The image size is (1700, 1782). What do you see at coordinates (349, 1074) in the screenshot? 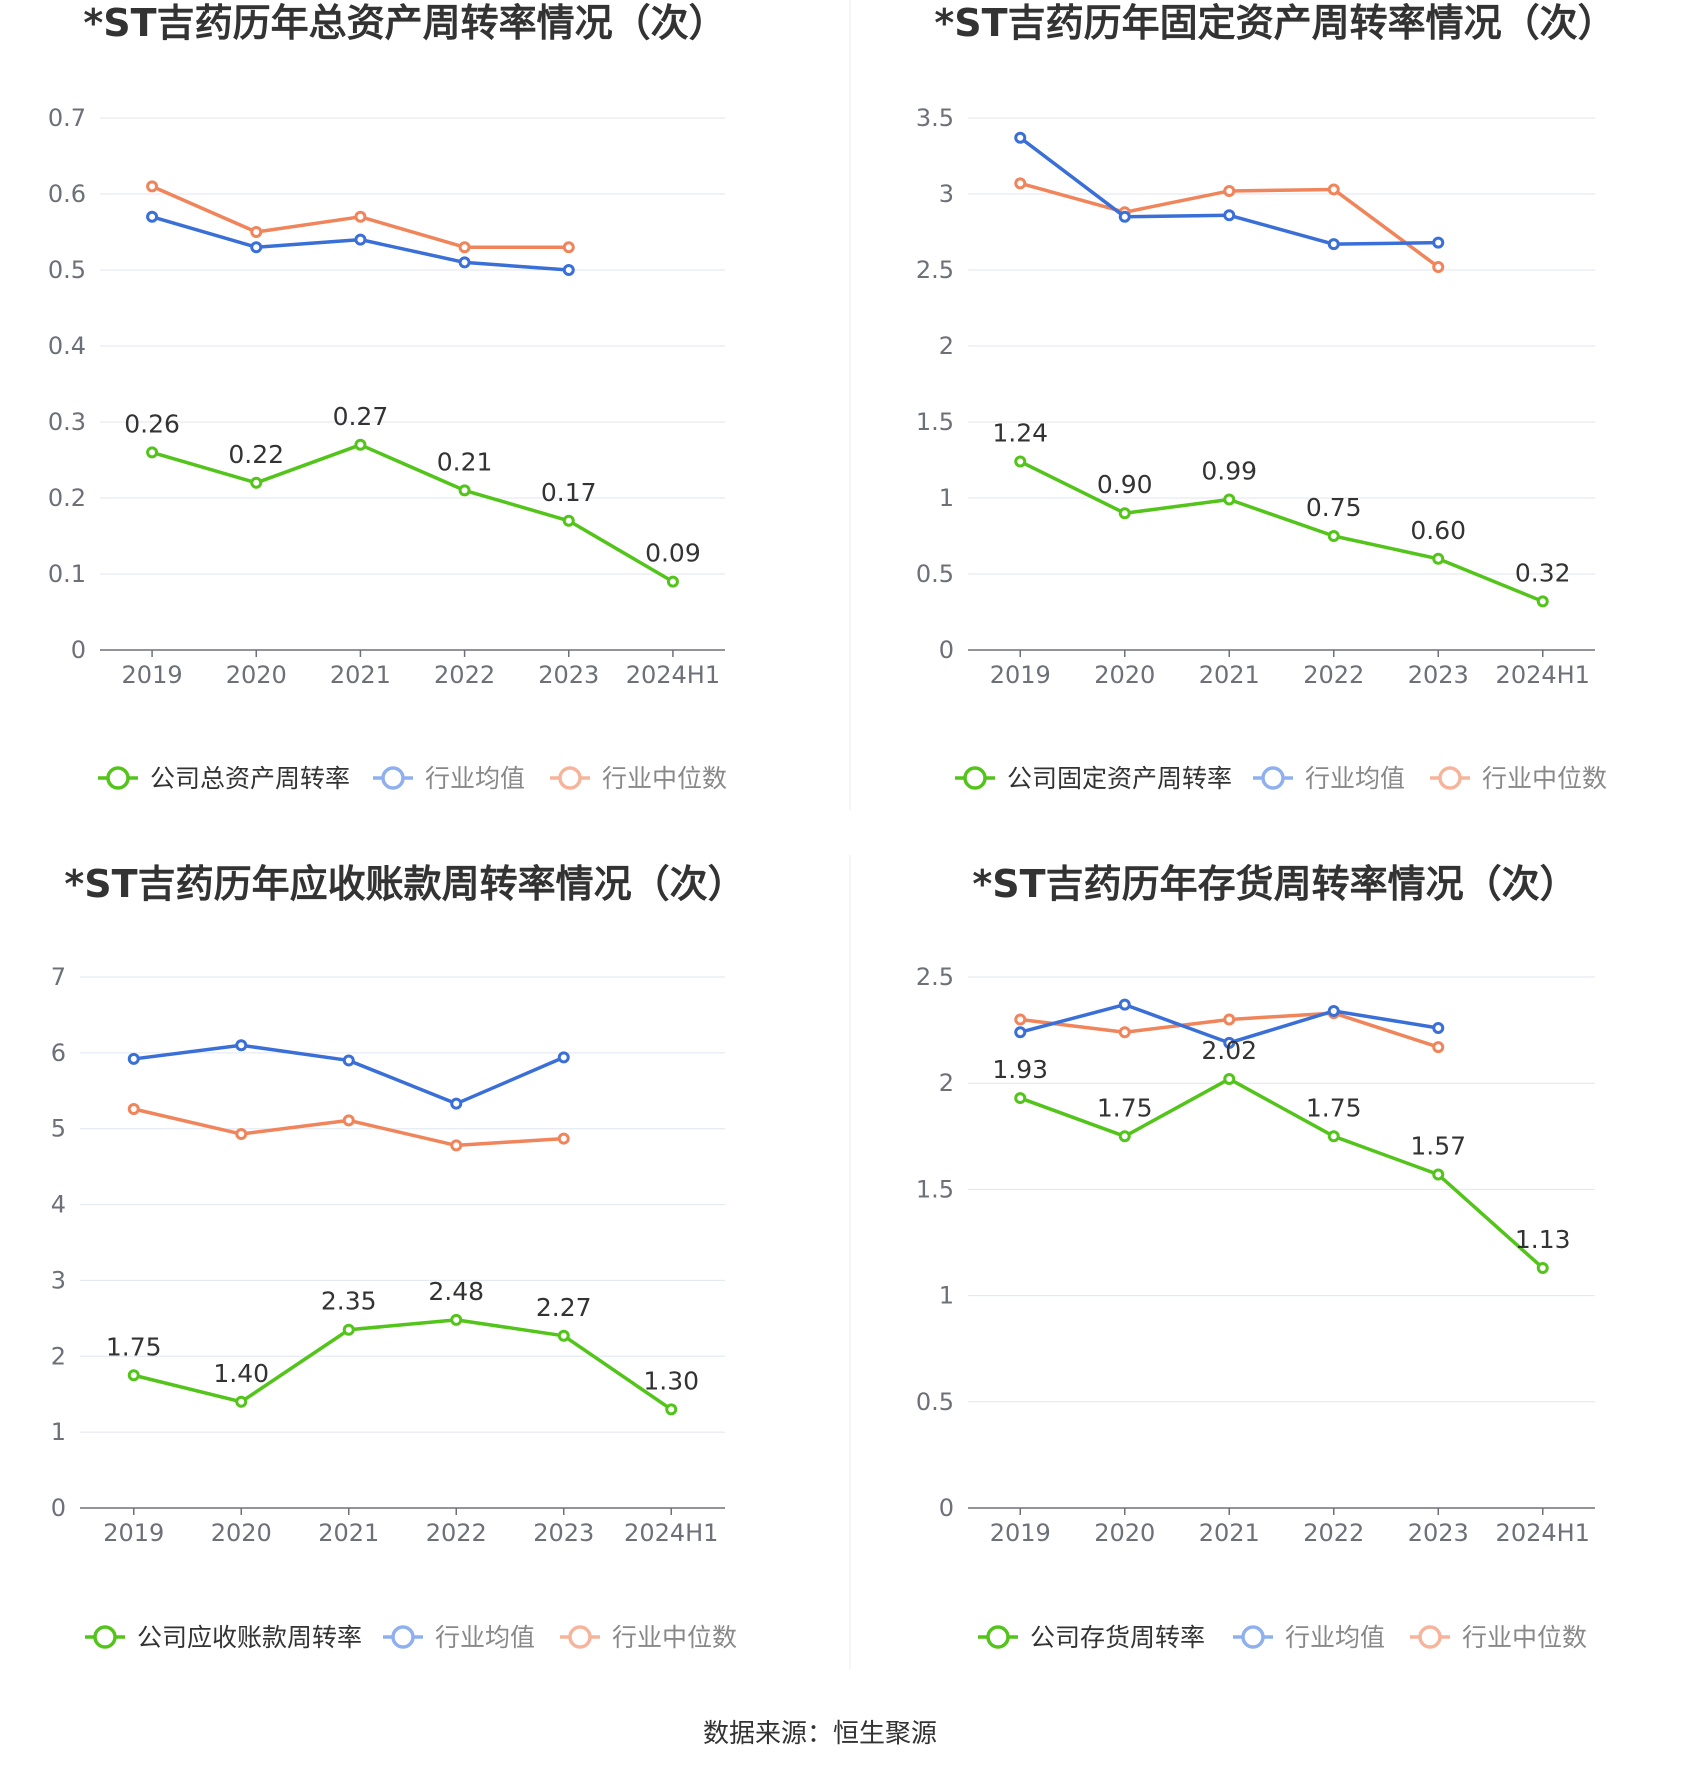
I see `series-line-average` at bounding box center [349, 1074].